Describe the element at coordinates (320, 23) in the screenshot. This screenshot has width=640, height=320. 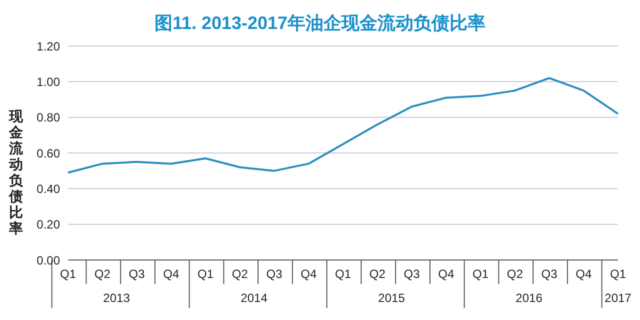
I see `chart-title: 图11. 2013-2017年油企现金流动负债比率` at that location.